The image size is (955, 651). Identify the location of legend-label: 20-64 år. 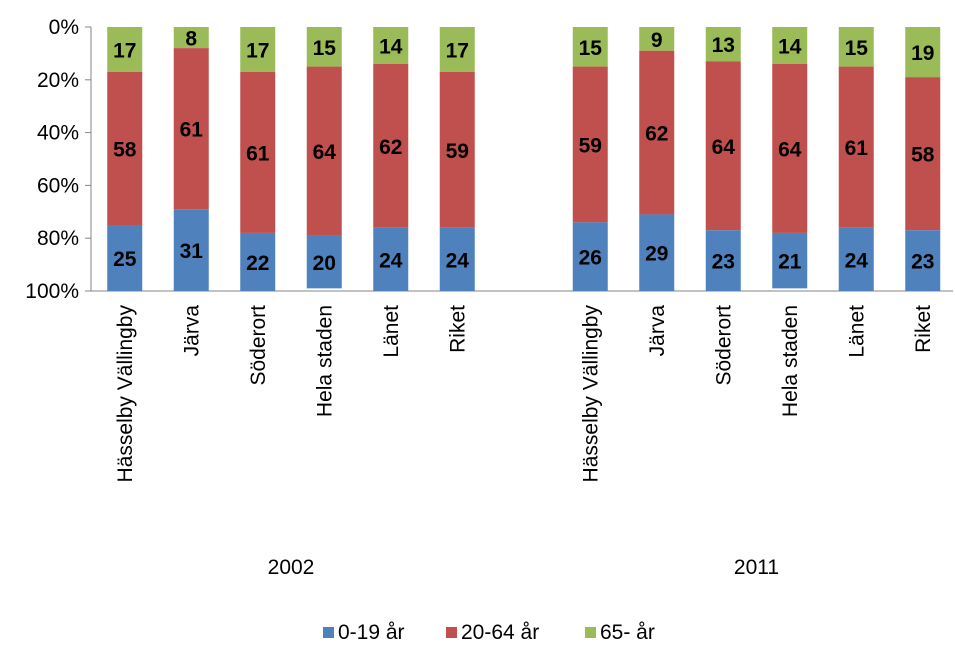
(500, 632).